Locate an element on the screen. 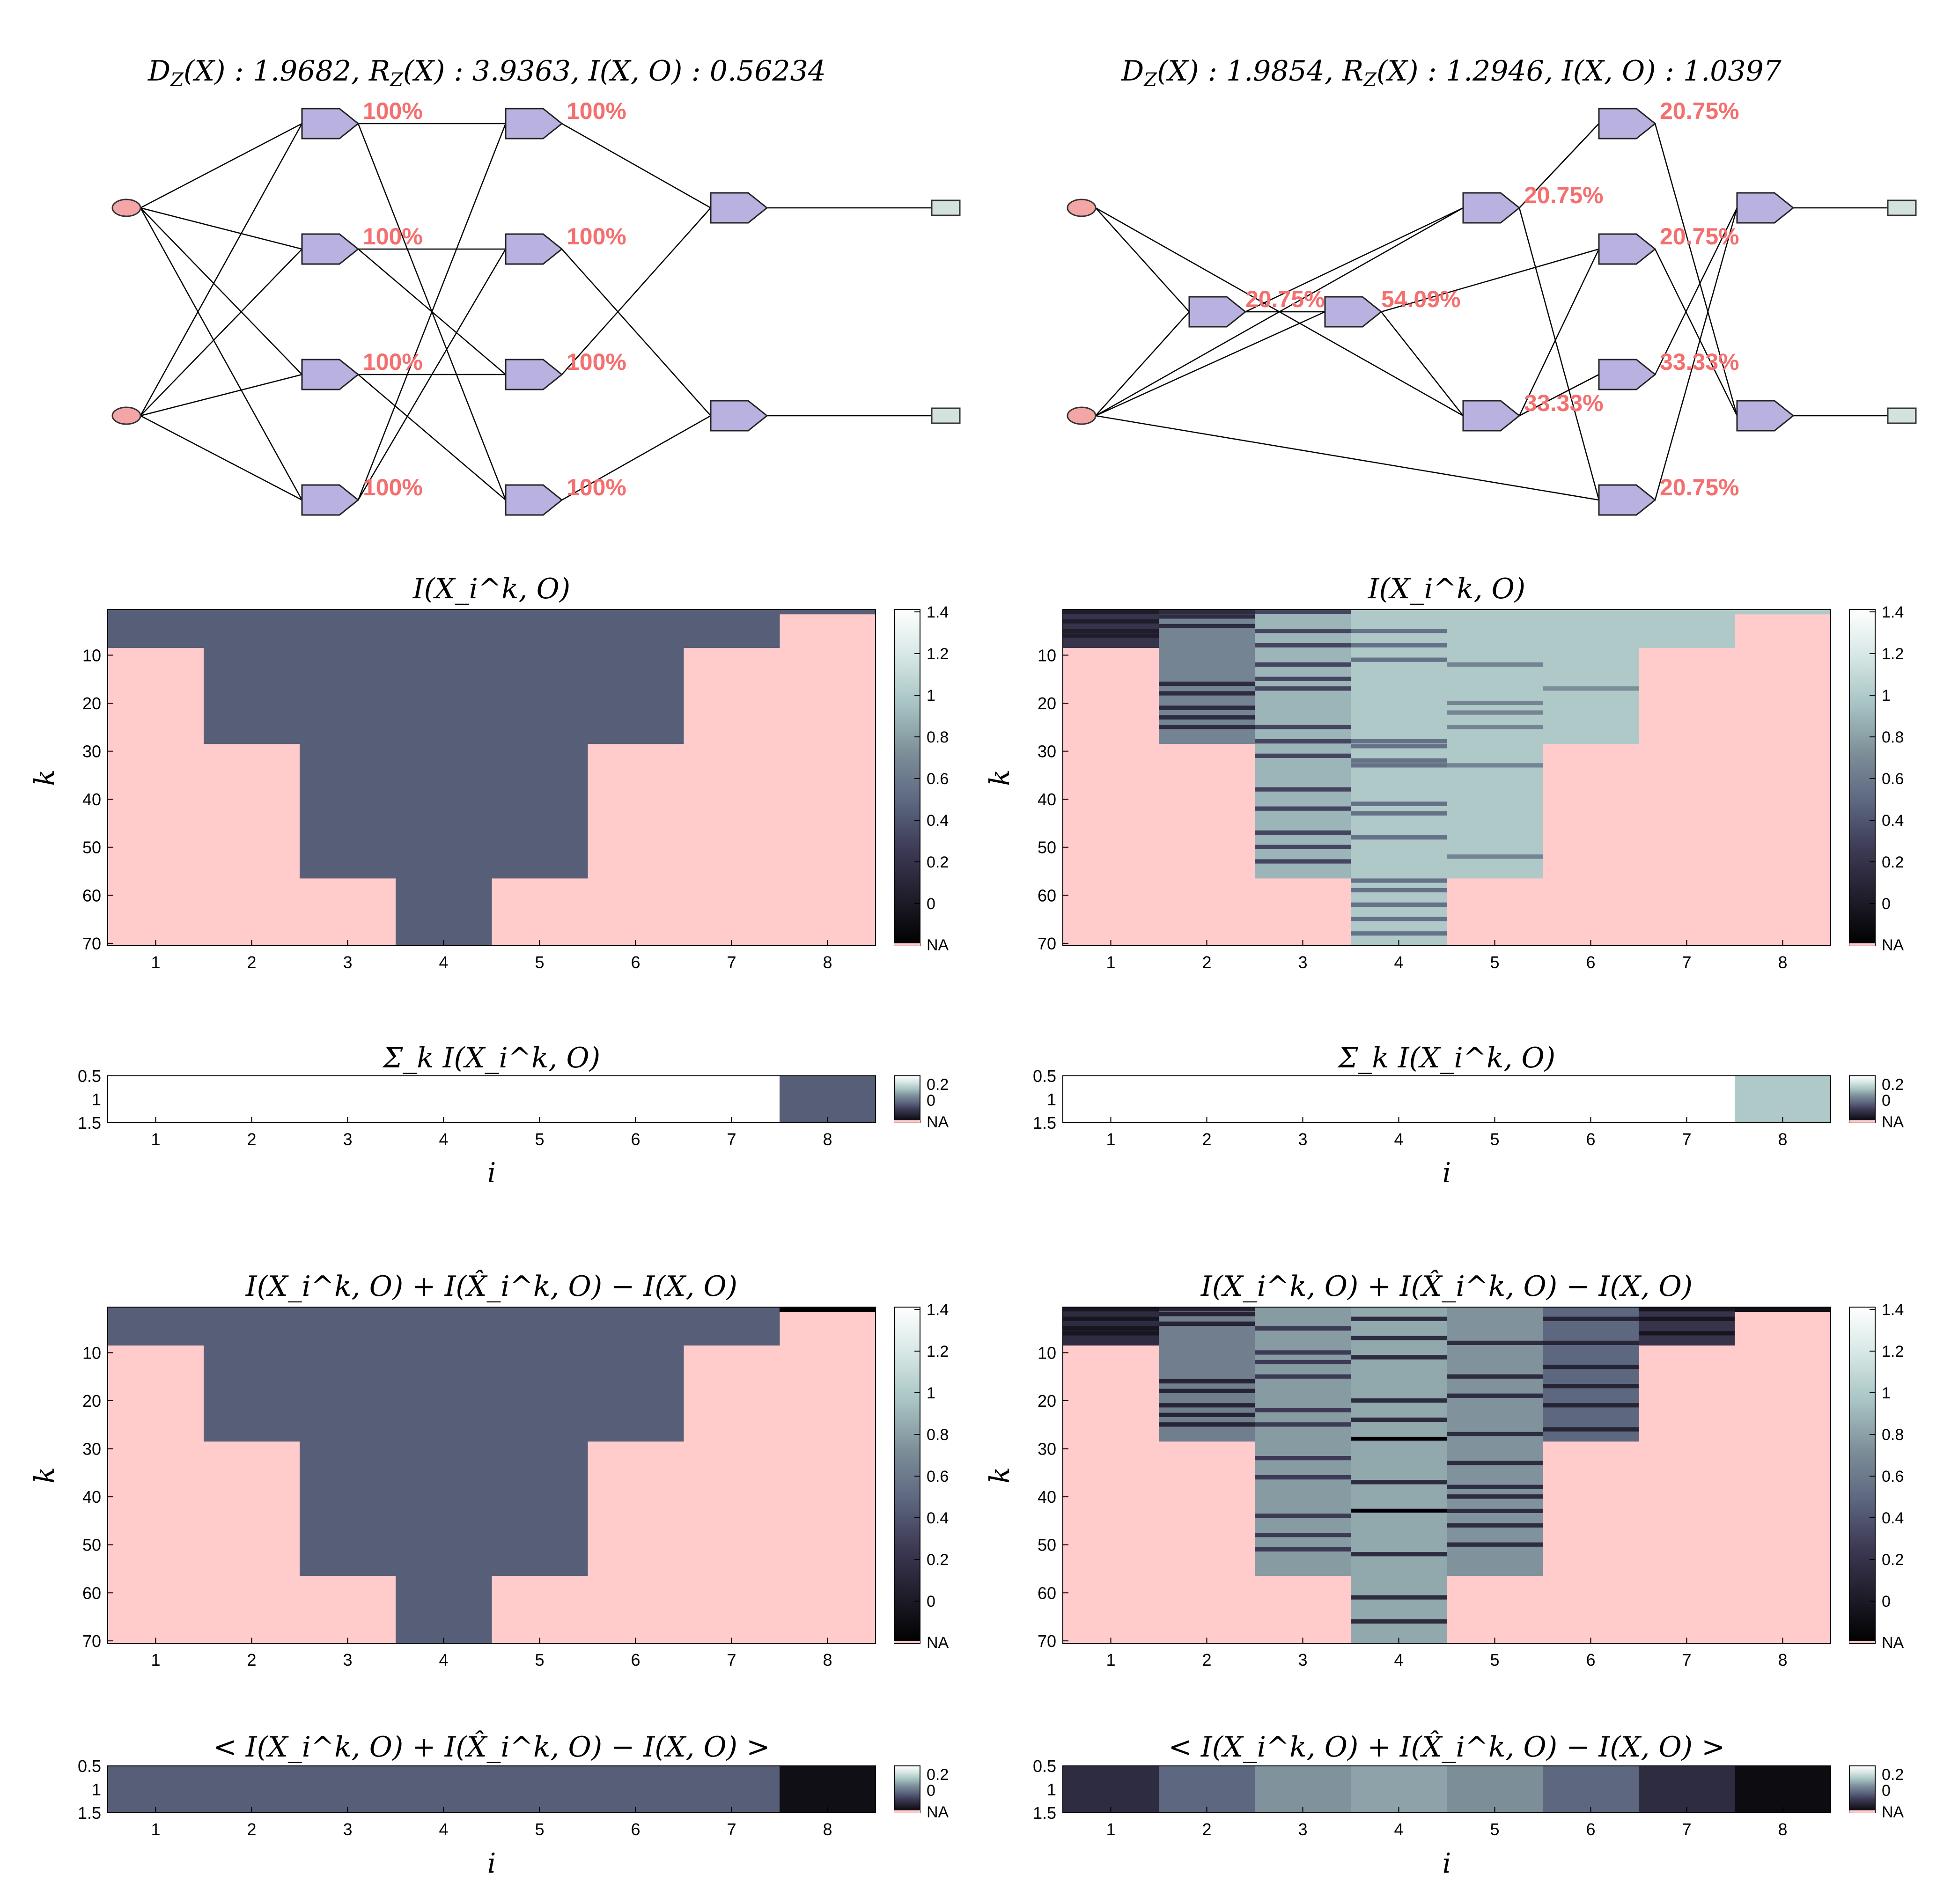  colorbar-tick-label: NA is located at coordinates (1893, 1122).